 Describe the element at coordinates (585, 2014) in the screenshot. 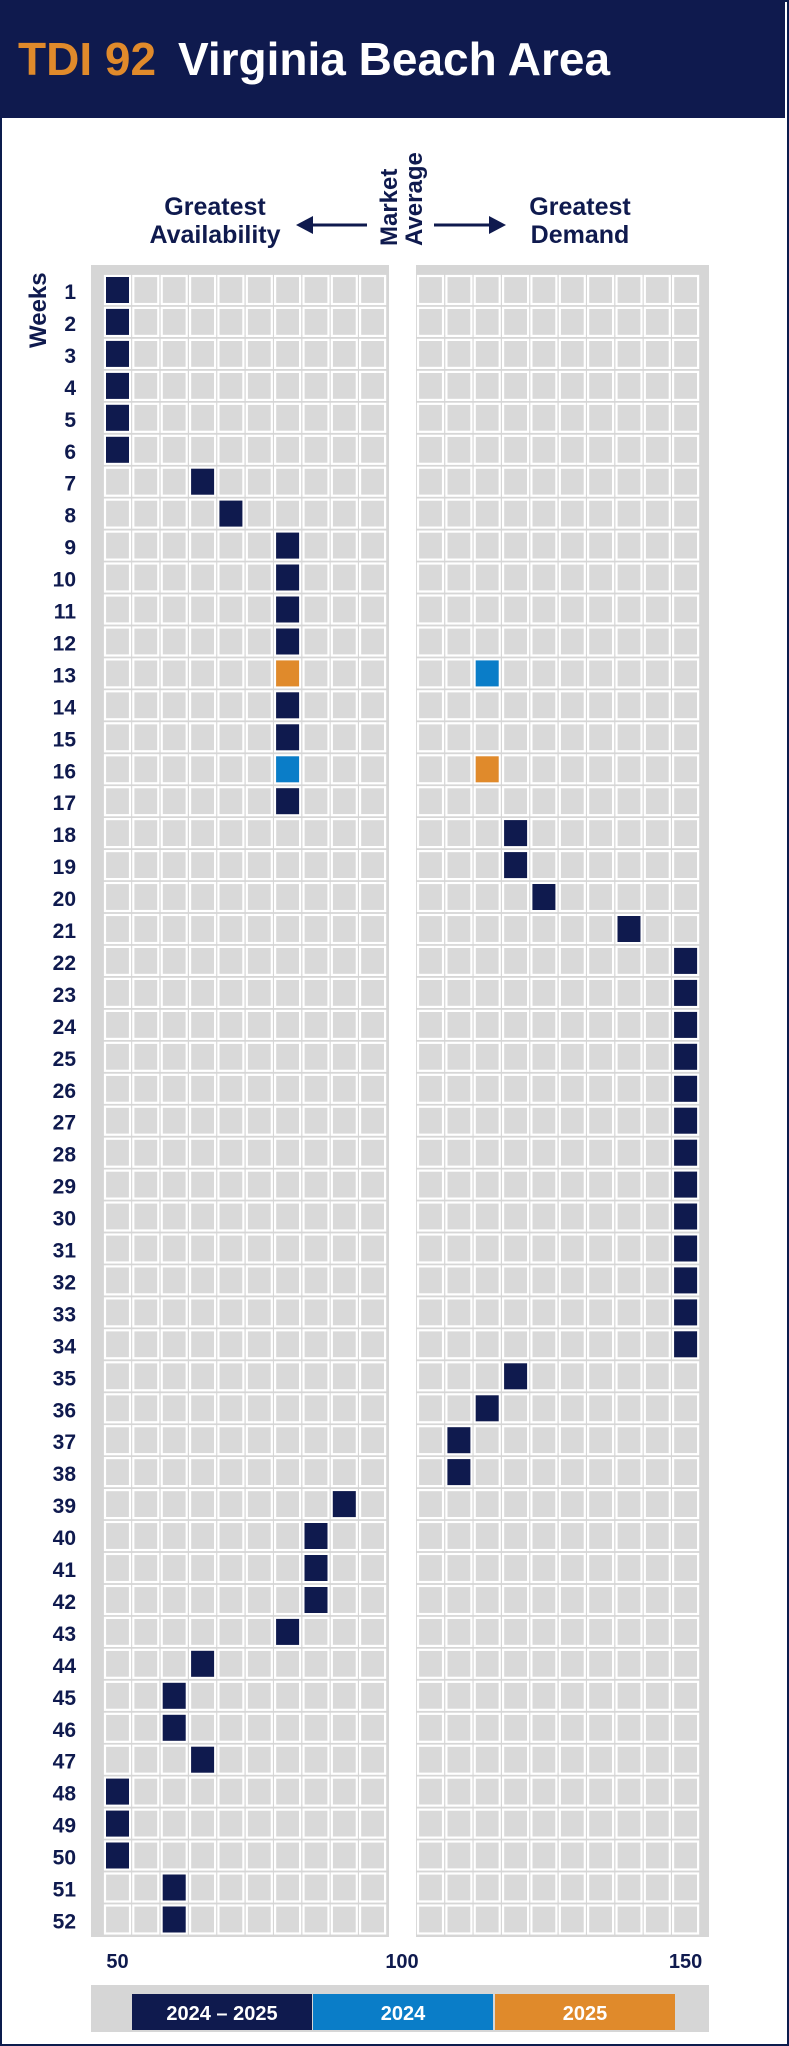

I see `legend-label: 2025` at that location.